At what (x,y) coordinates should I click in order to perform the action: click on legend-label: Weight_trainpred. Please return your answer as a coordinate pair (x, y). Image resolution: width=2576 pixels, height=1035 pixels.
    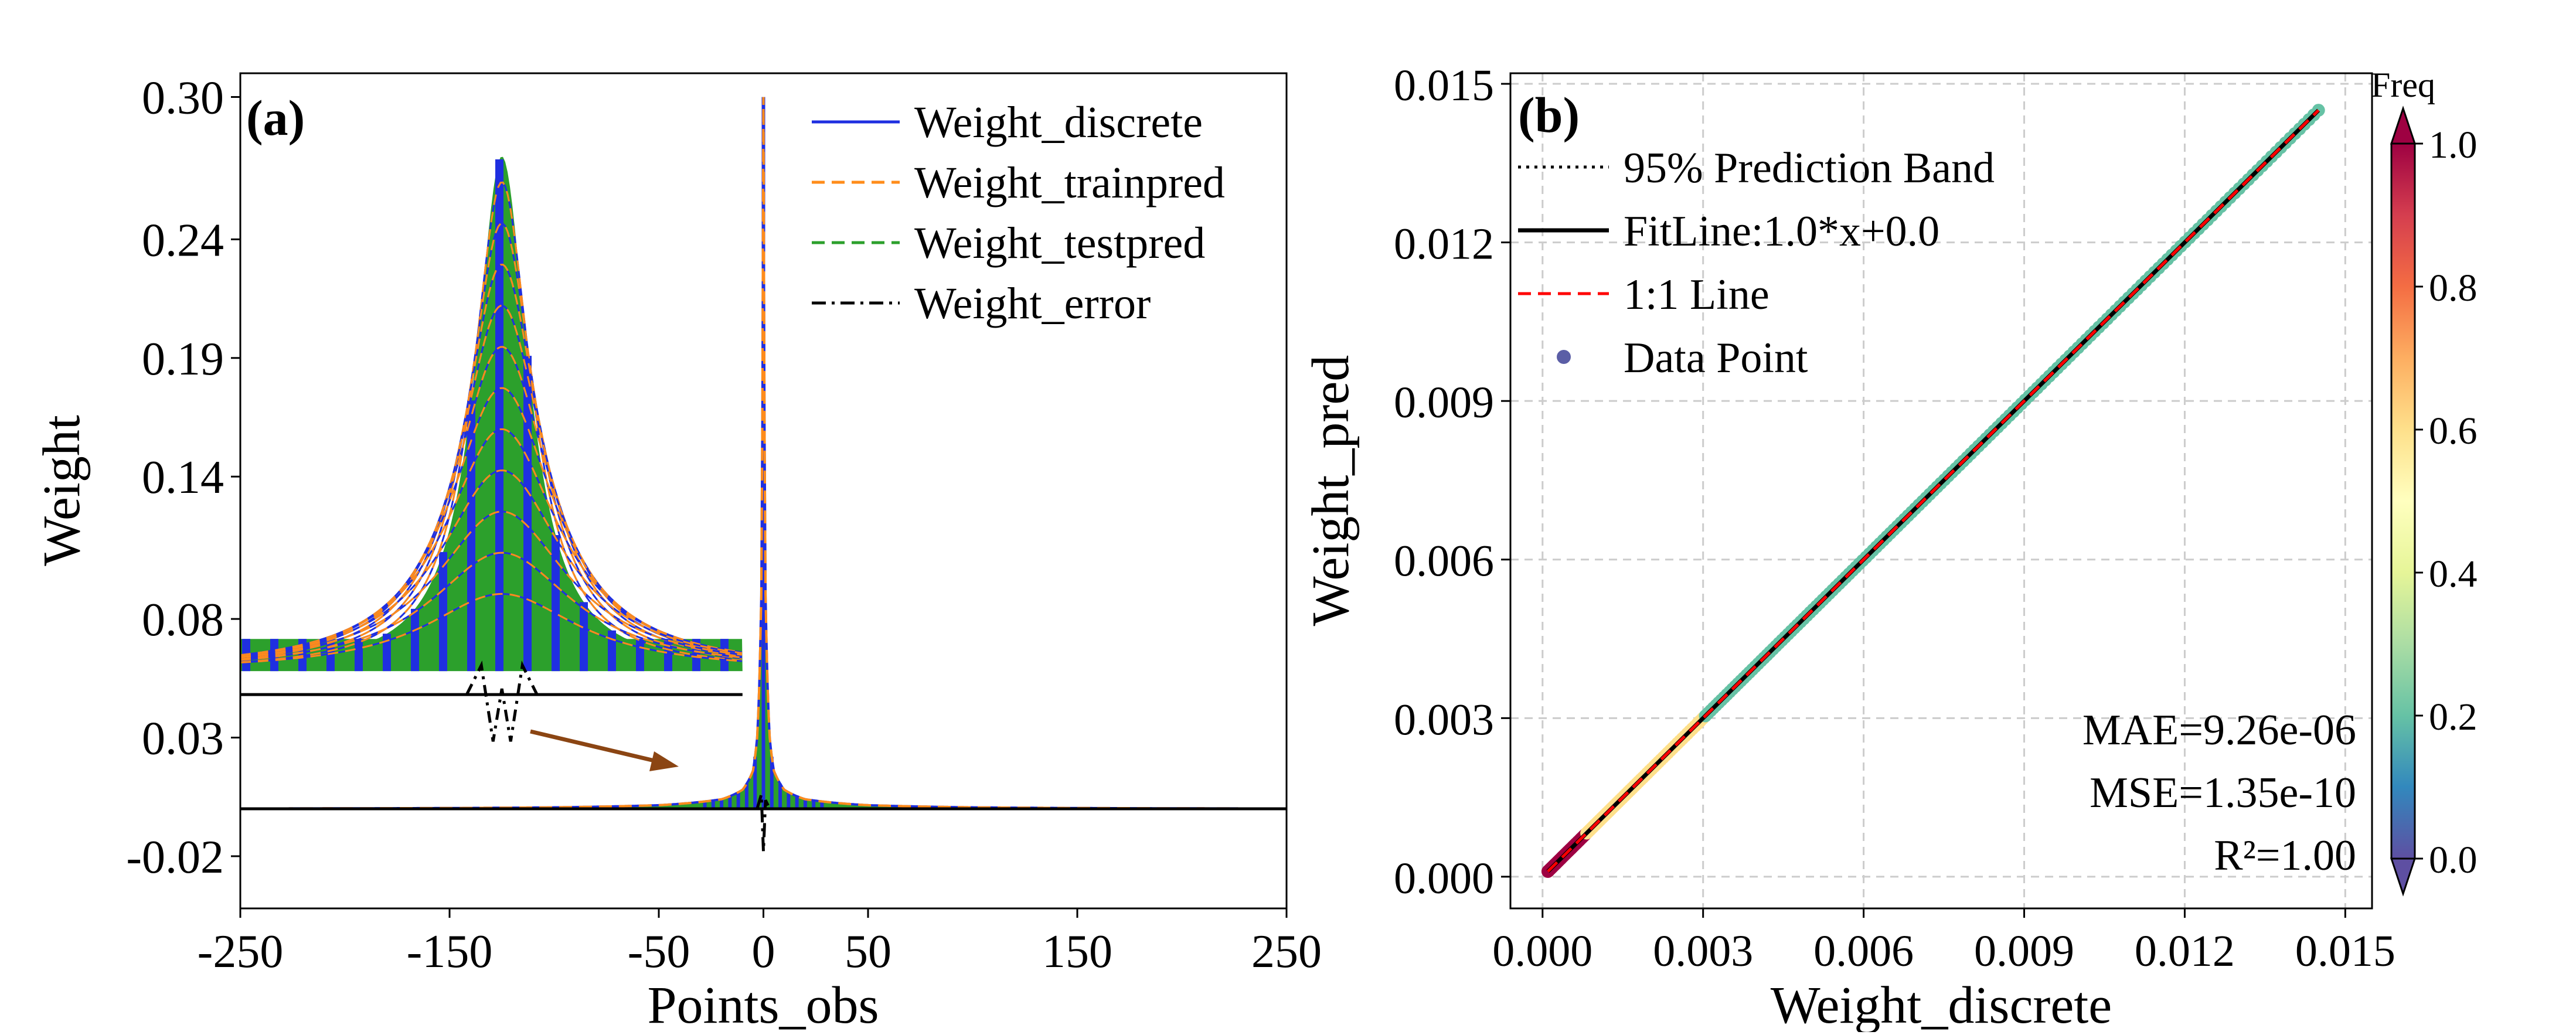
    Looking at the image, I should click on (1069, 182).